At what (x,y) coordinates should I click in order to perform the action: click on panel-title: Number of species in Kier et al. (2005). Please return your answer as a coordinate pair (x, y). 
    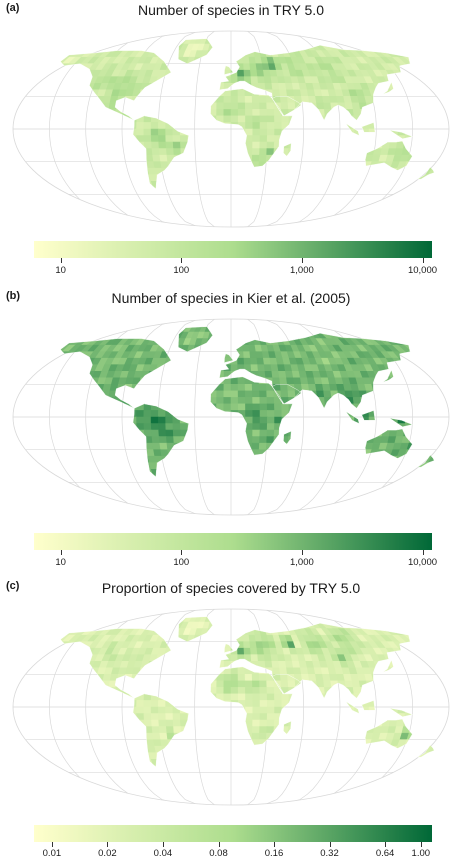
    Looking at the image, I should click on (231, 298).